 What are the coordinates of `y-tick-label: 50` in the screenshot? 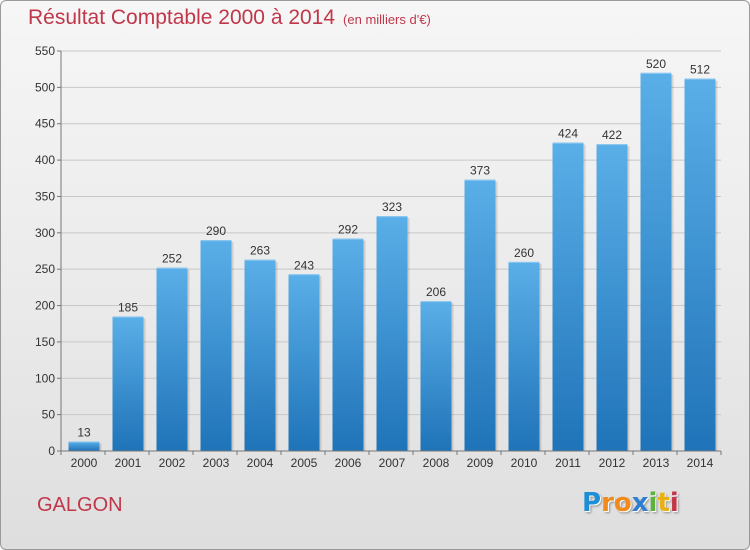 It's located at (49, 415).